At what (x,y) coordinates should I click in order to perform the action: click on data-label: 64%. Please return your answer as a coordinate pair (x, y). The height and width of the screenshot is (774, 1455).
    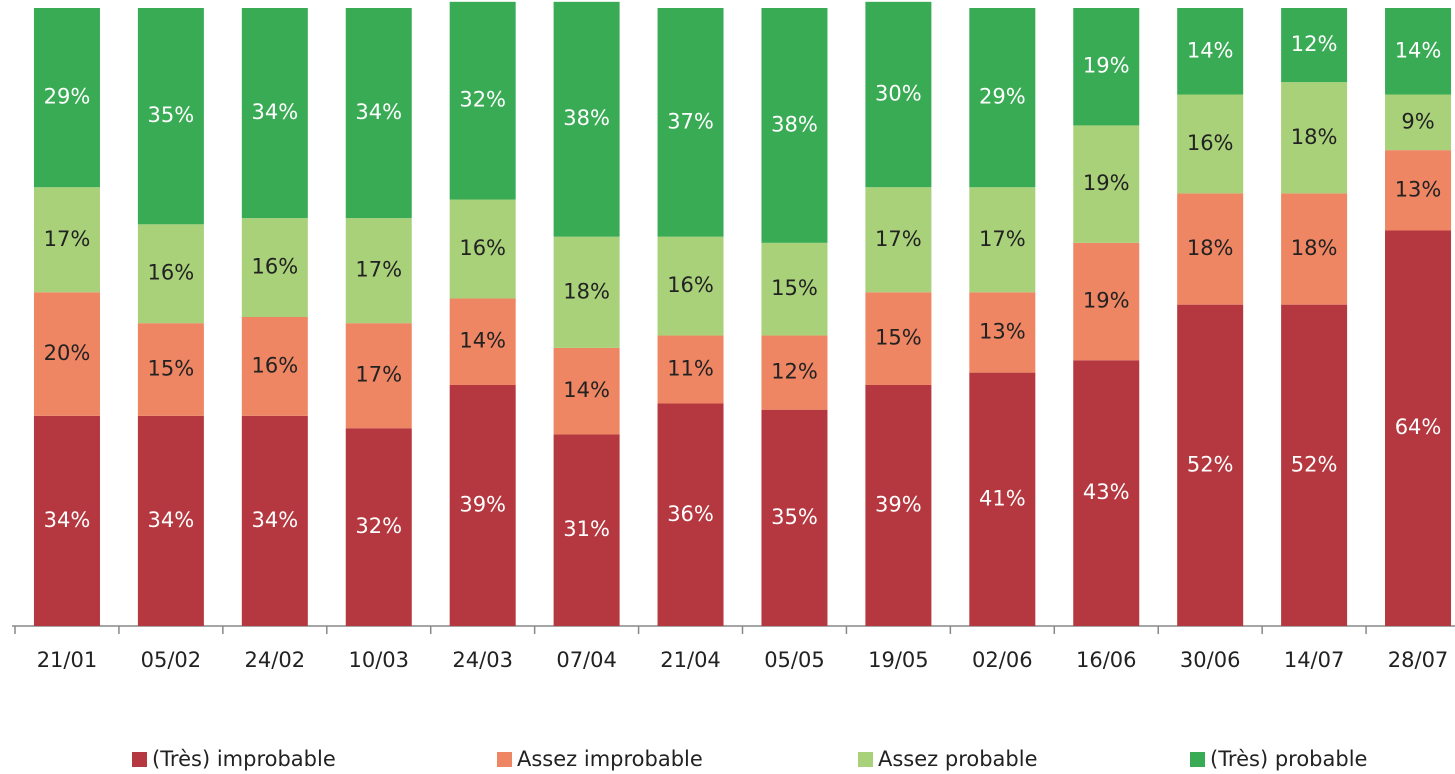
    Looking at the image, I should click on (1418, 427).